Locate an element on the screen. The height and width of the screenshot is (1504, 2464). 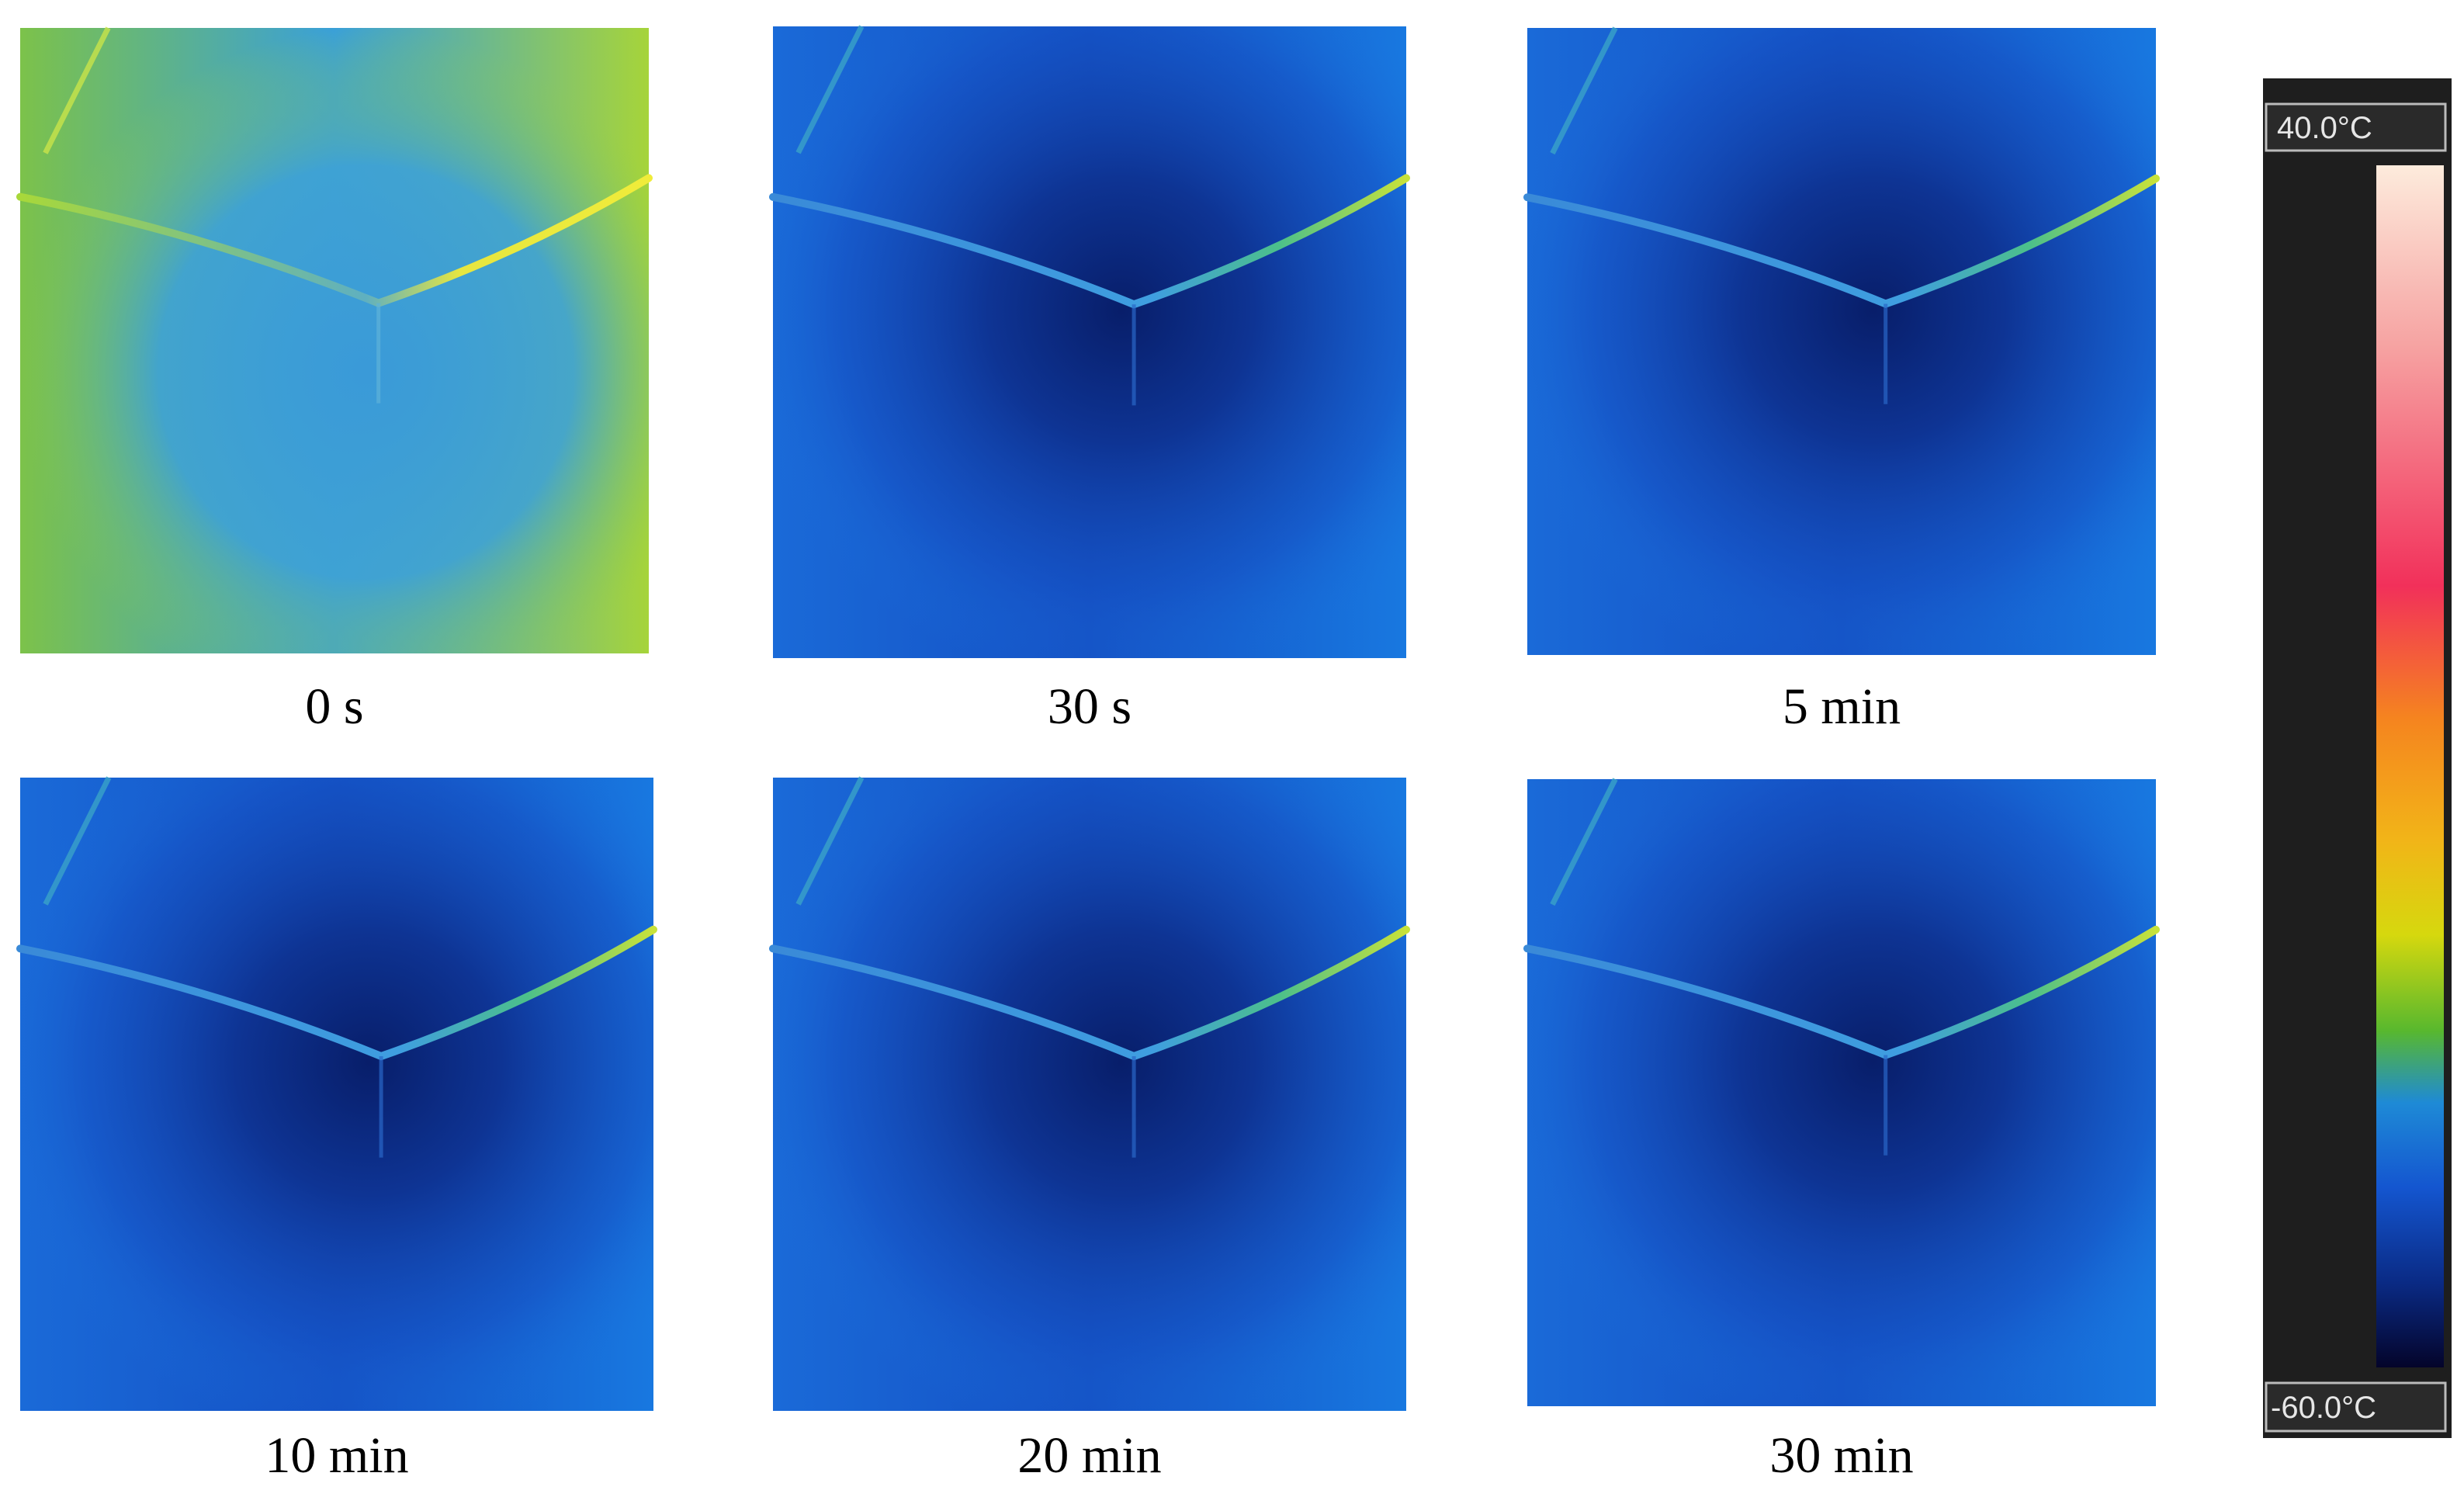
panel-label: 5 min is located at coordinates (1842, 706).